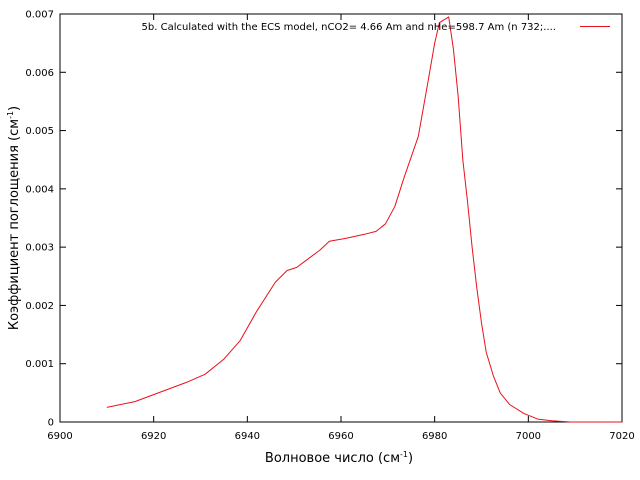 The image size is (640, 480). I want to click on y-tick-label: 0.007, so click(39, 15).